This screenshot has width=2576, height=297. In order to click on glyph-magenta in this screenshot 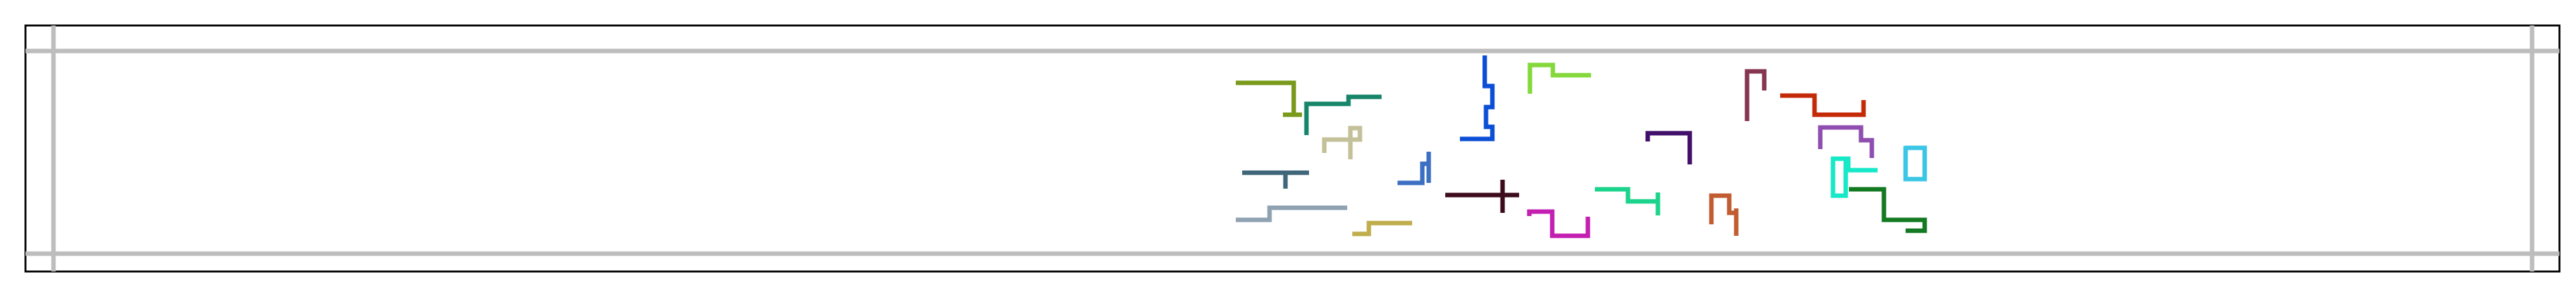, I will do `click(1558, 223)`.